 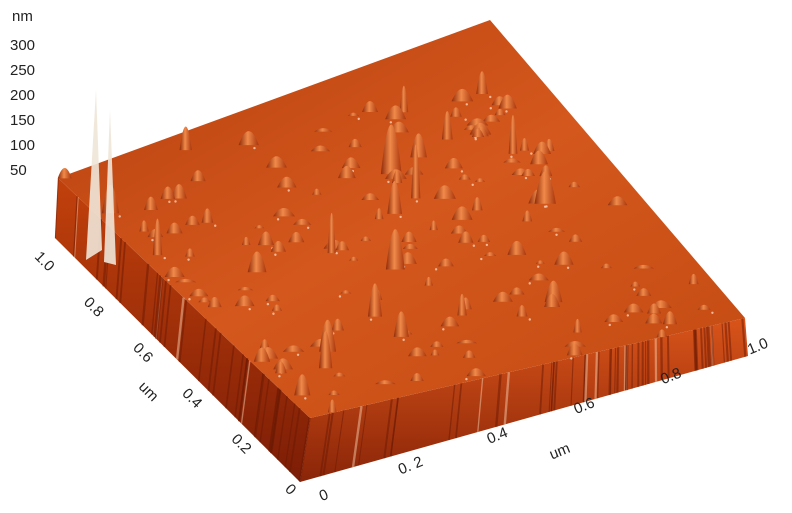 What do you see at coordinates (22, 95) in the screenshot?
I see `z-tick-label: 200` at bounding box center [22, 95].